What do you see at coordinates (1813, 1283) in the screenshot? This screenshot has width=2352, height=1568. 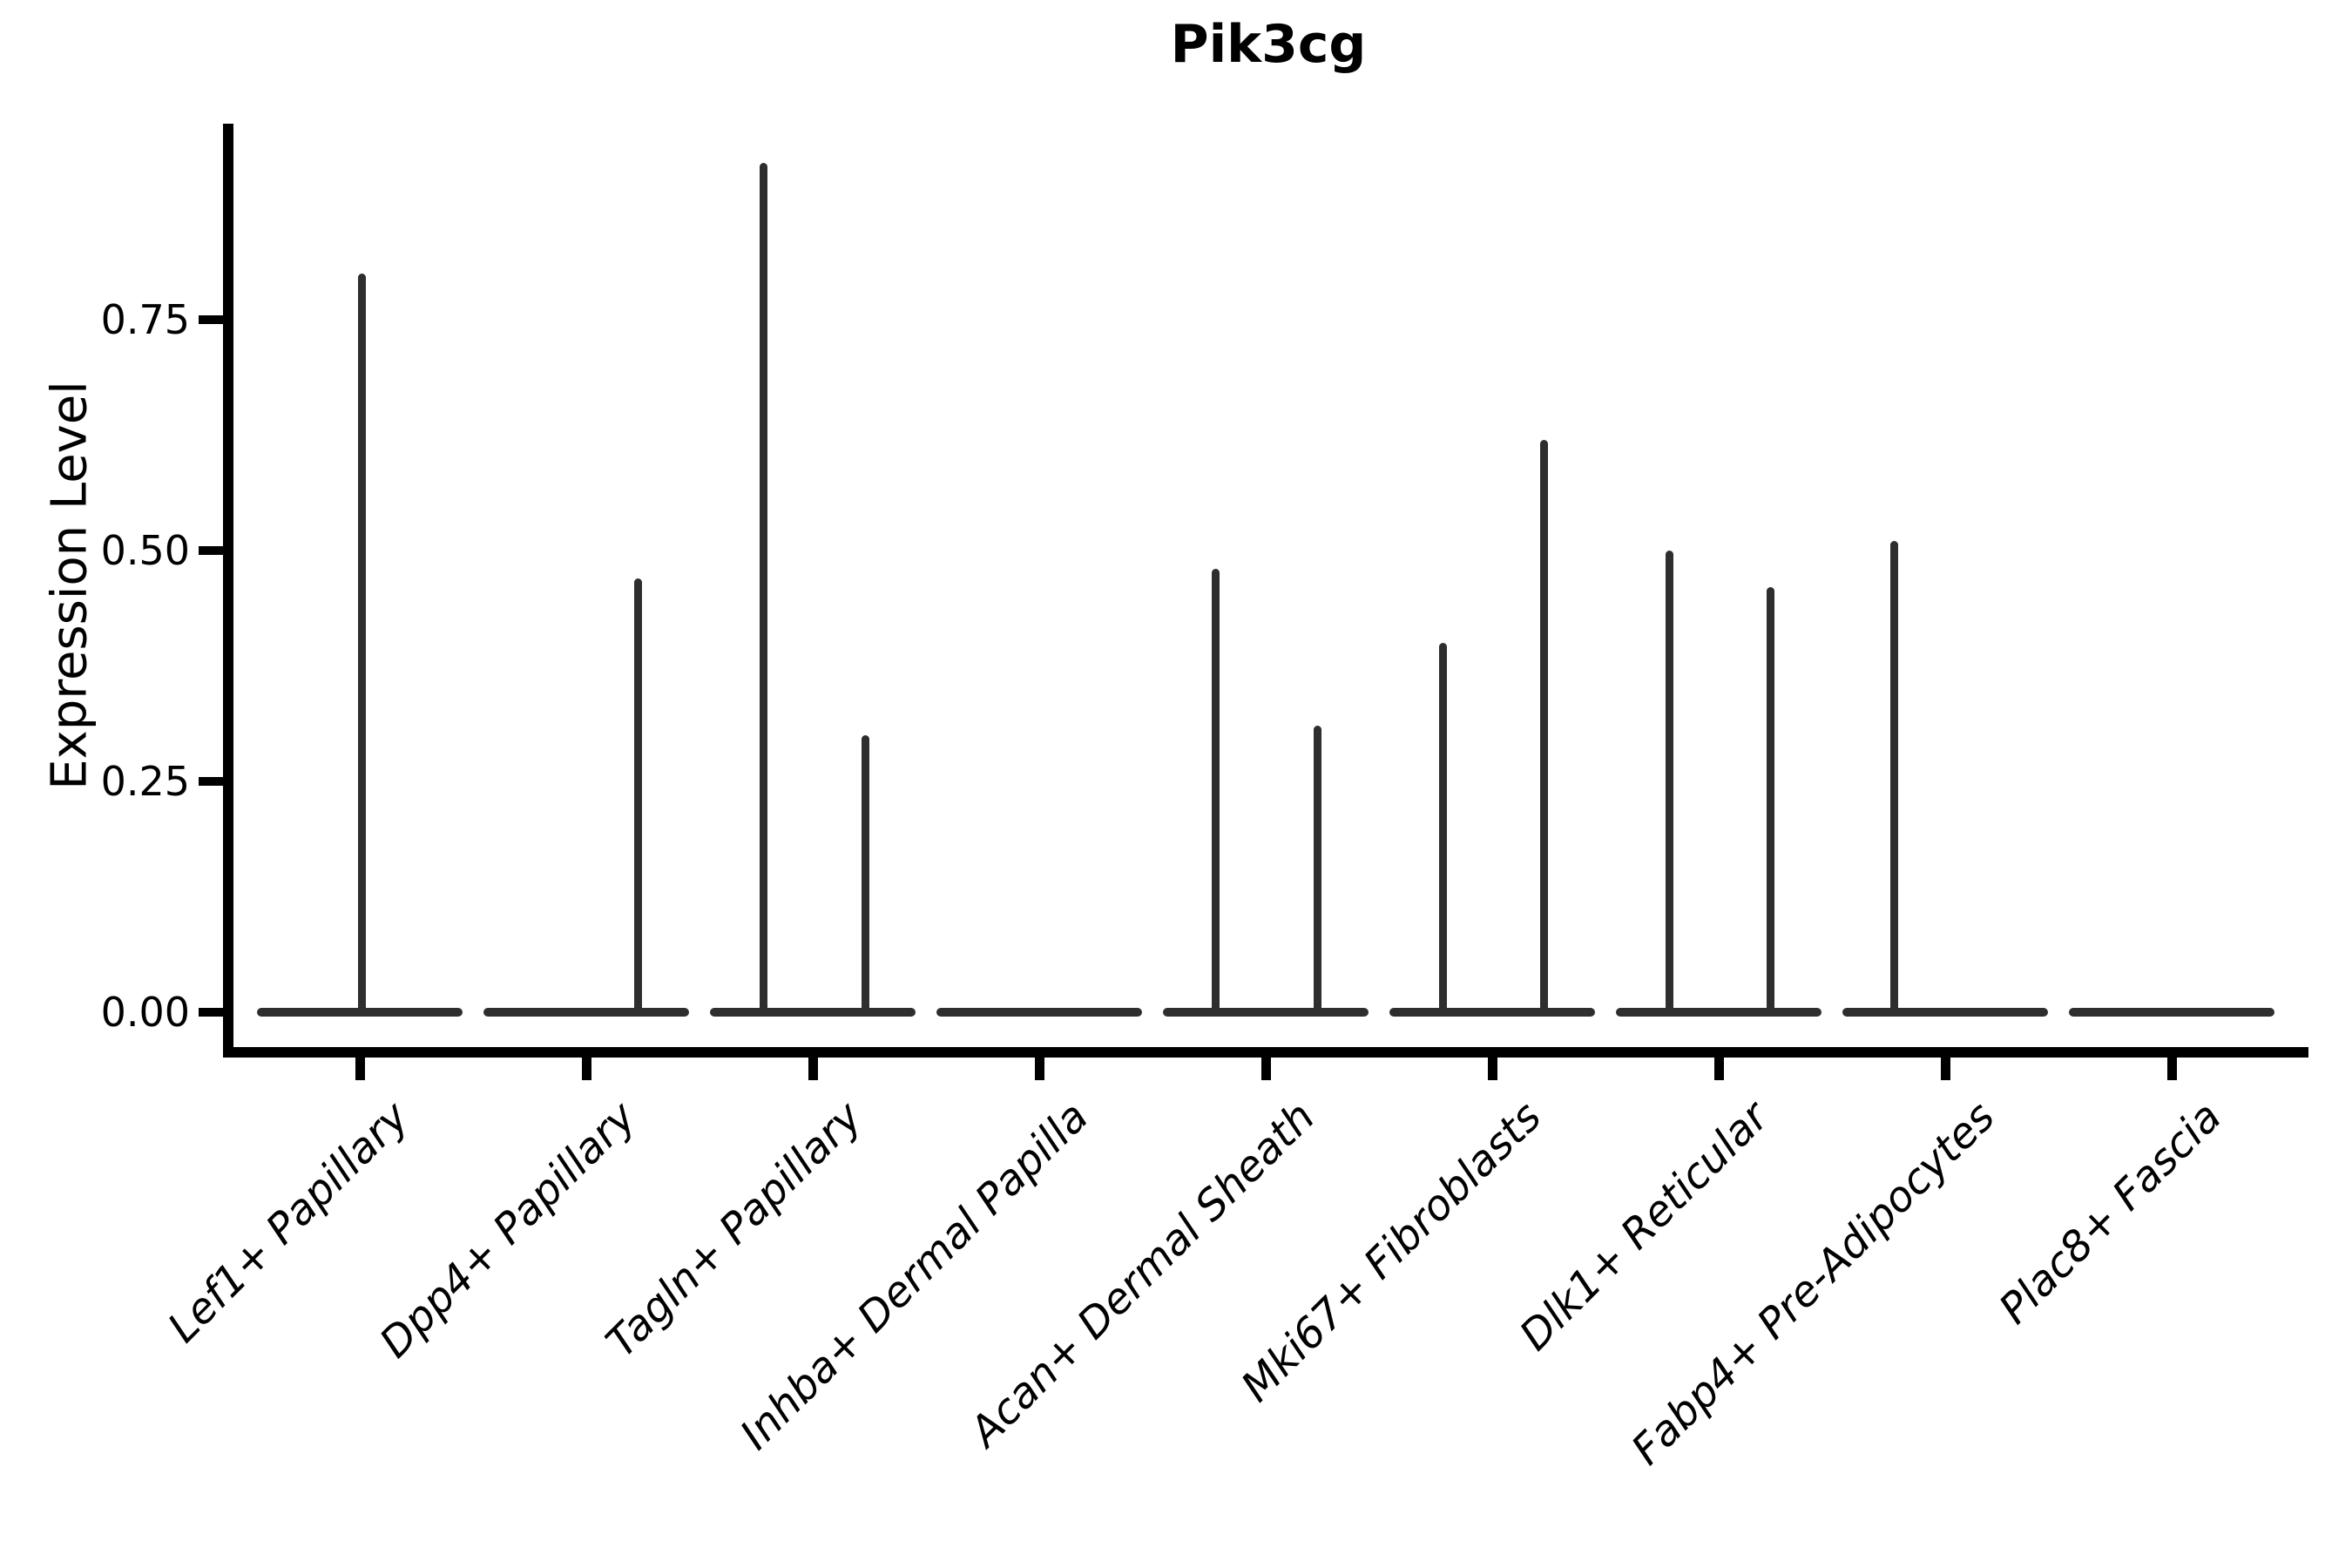 I see `x-tick-label: Fabp4+ Pre-Adipocytes` at bounding box center [1813, 1283].